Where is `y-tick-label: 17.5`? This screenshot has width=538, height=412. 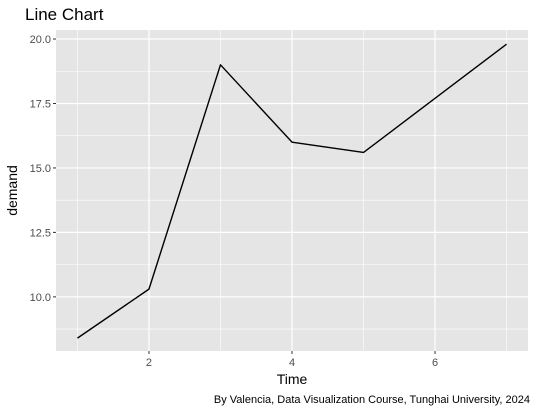
y-tick-label: 17.5 is located at coordinates (40, 104).